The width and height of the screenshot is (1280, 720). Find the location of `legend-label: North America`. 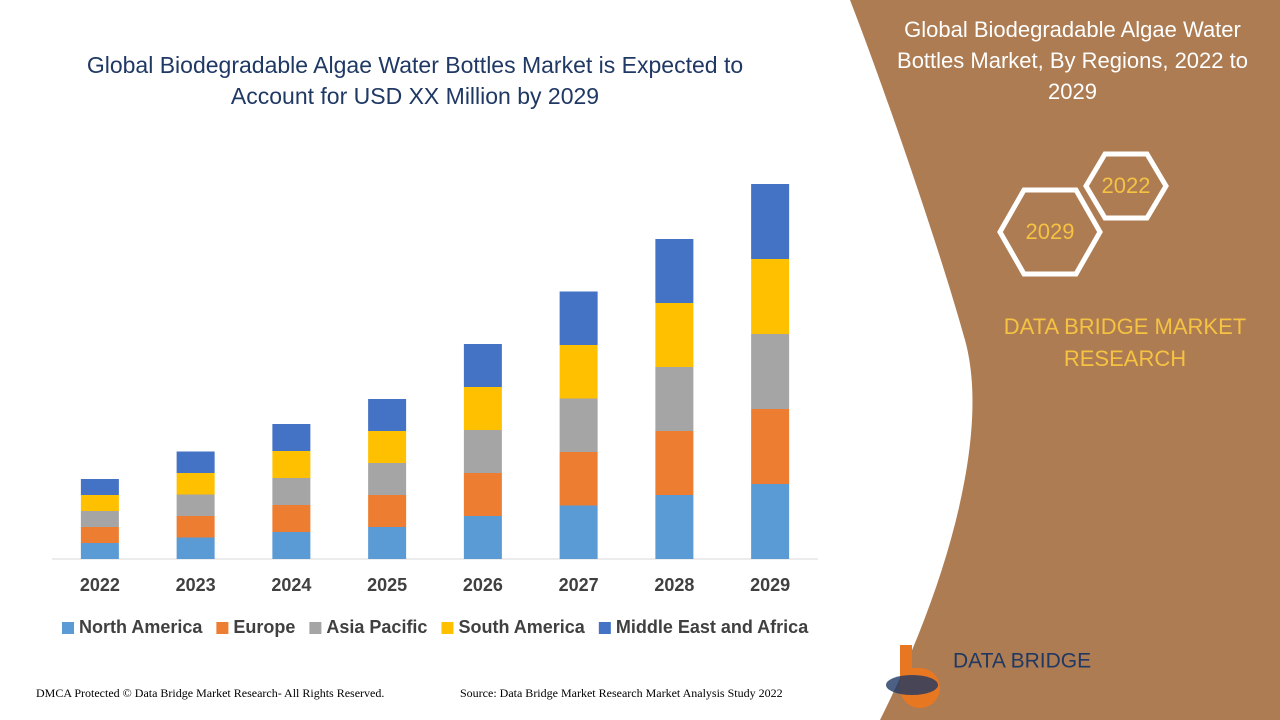

legend-label: North America is located at coordinates (141, 627).